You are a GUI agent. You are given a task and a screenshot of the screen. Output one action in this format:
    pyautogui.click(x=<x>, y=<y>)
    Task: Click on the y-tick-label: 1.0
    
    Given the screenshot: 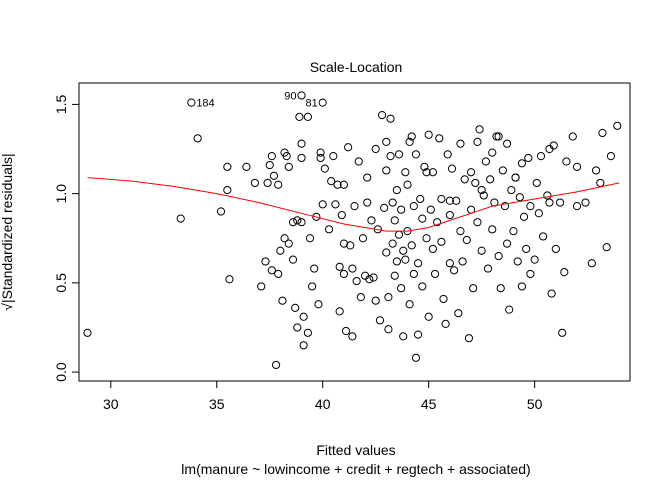 What is the action you would take?
    pyautogui.click(x=61, y=194)
    